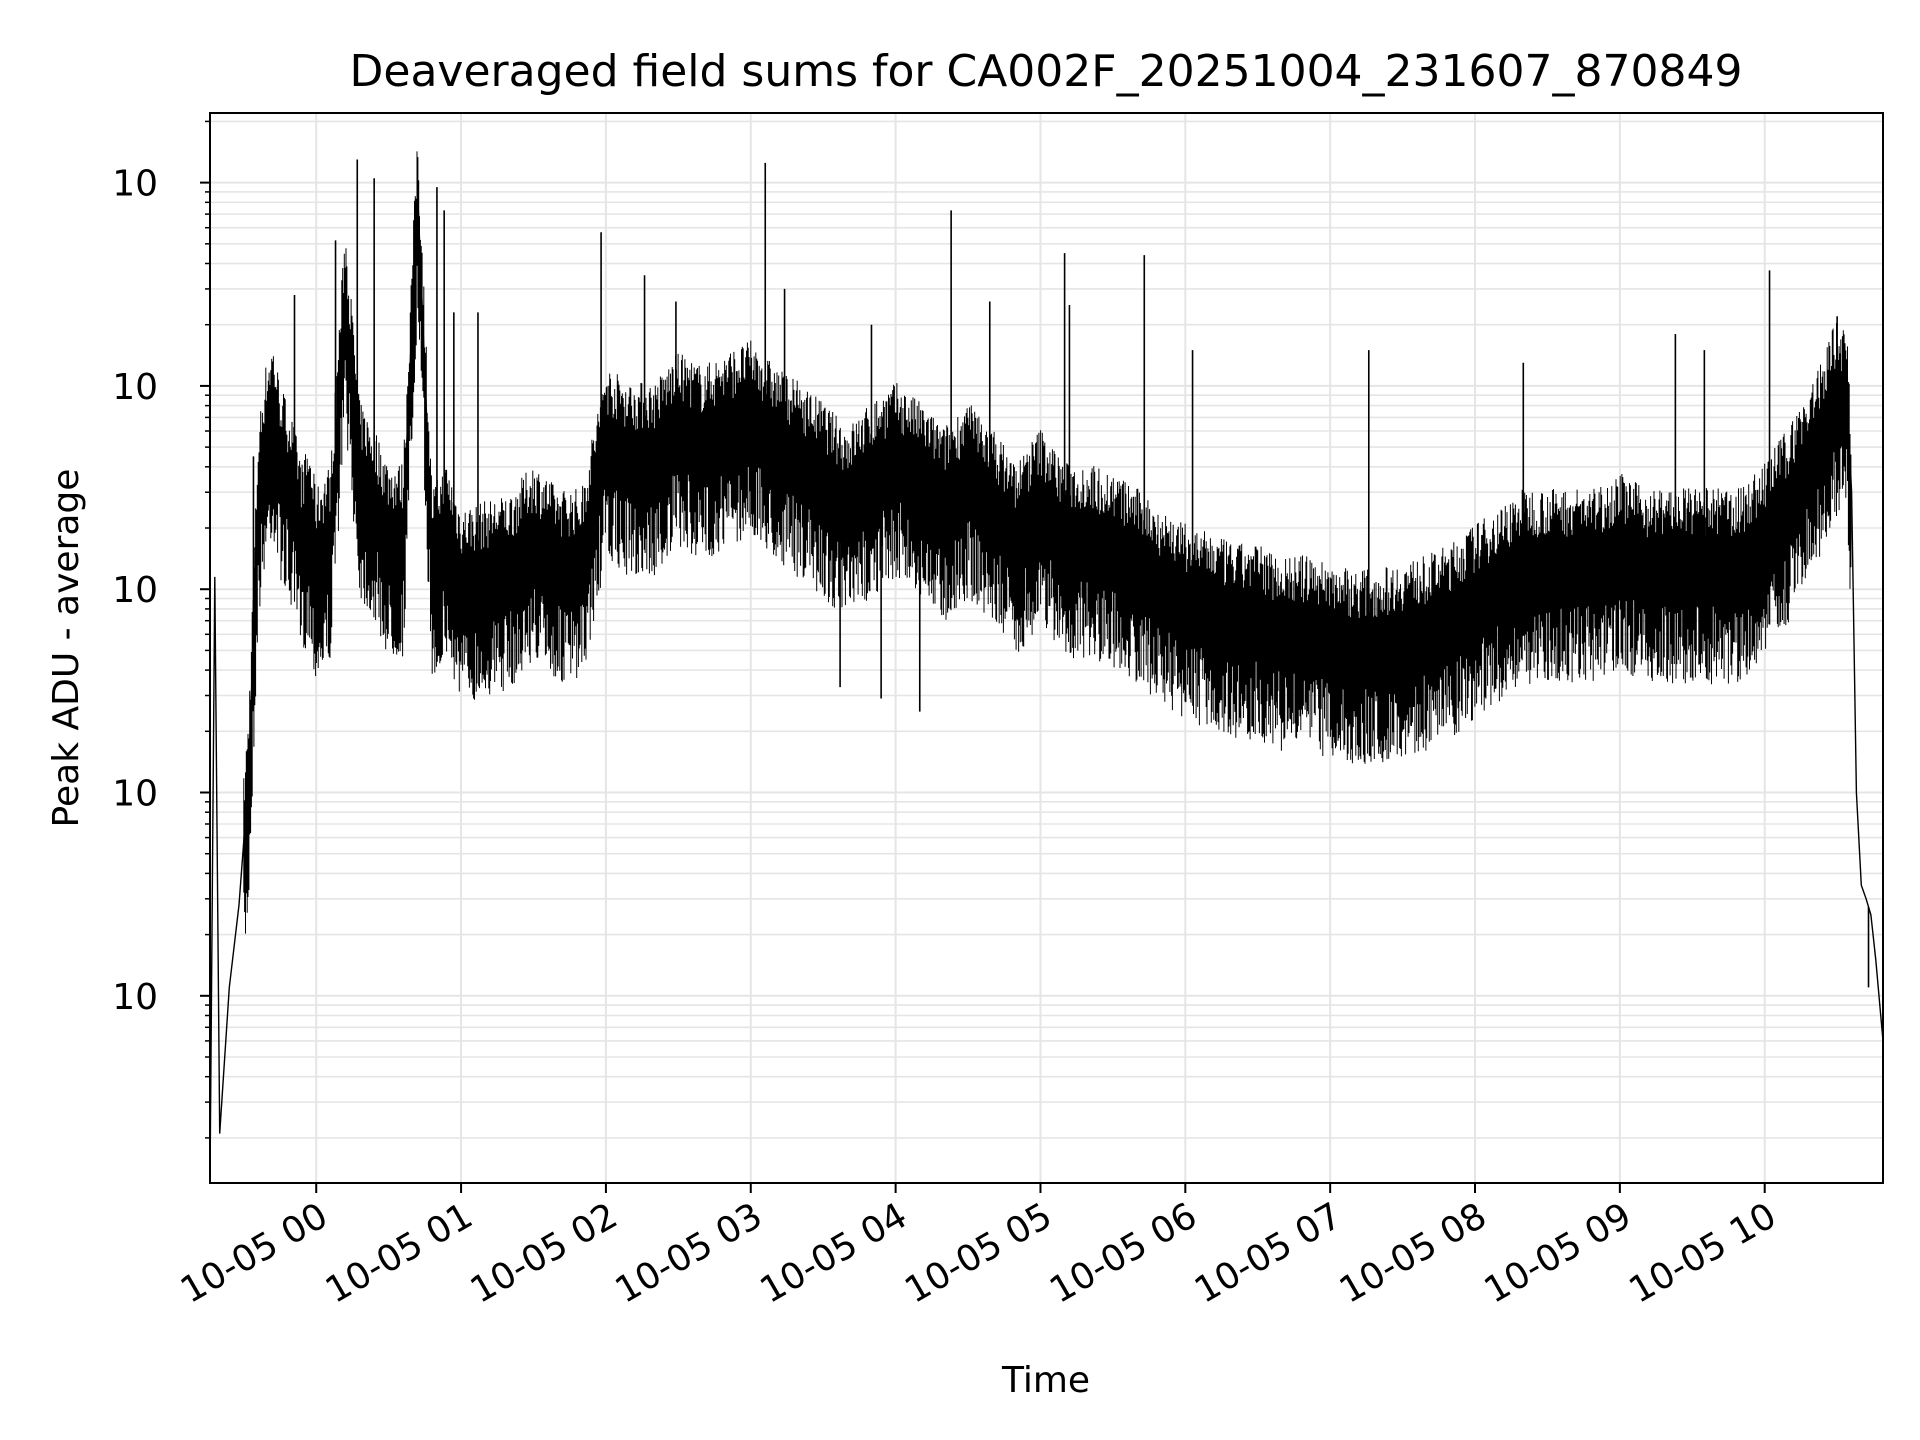 This screenshot has width=1920, height=1440. What do you see at coordinates (1045, 1380) in the screenshot?
I see `x-axis-label: Time` at bounding box center [1045, 1380].